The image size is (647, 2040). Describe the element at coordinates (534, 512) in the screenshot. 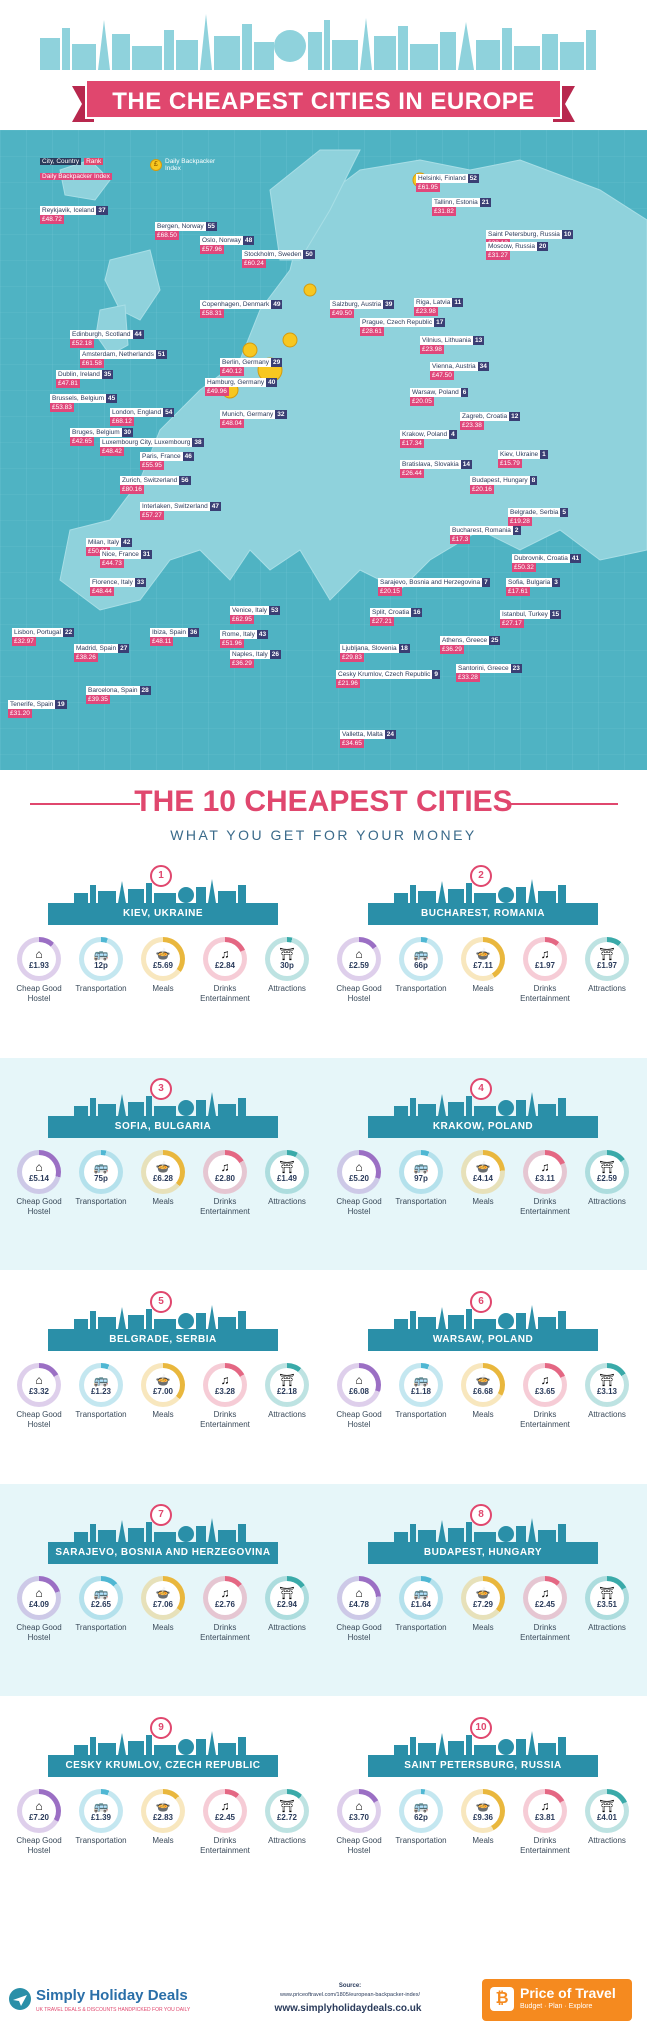

I see `city-name: Belgrade, Serbia` at that location.